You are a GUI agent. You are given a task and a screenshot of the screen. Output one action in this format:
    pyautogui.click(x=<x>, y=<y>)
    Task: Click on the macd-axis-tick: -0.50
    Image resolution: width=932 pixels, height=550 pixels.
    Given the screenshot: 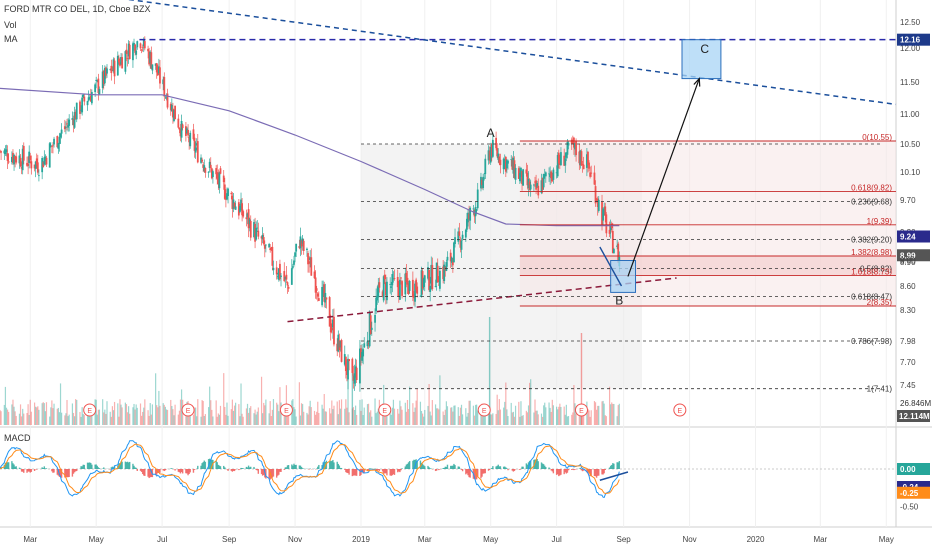 What is the action you would take?
    pyautogui.click(x=909, y=507)
    